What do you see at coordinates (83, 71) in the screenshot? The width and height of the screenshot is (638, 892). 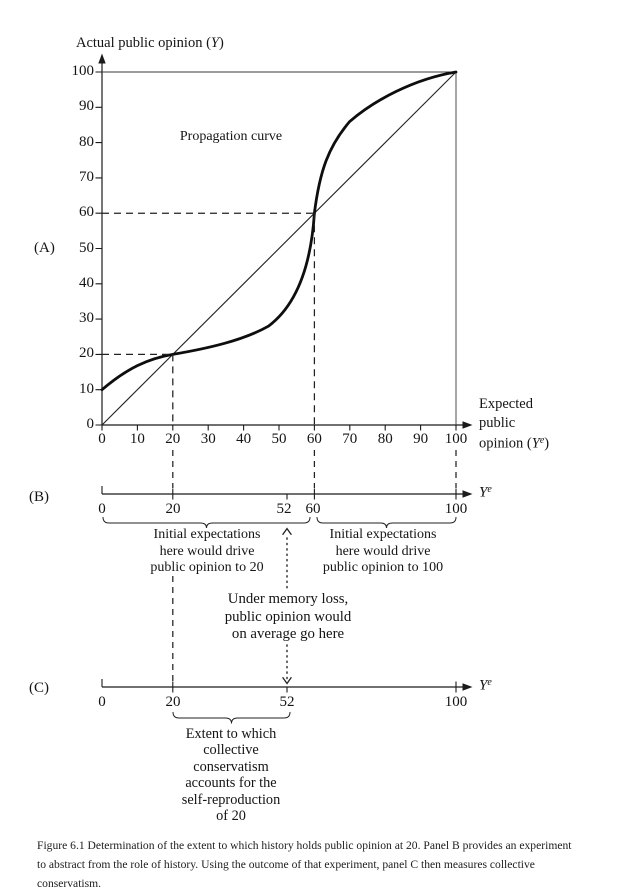 I see `y-tick-label: 100` at bounding box center [83, 71].